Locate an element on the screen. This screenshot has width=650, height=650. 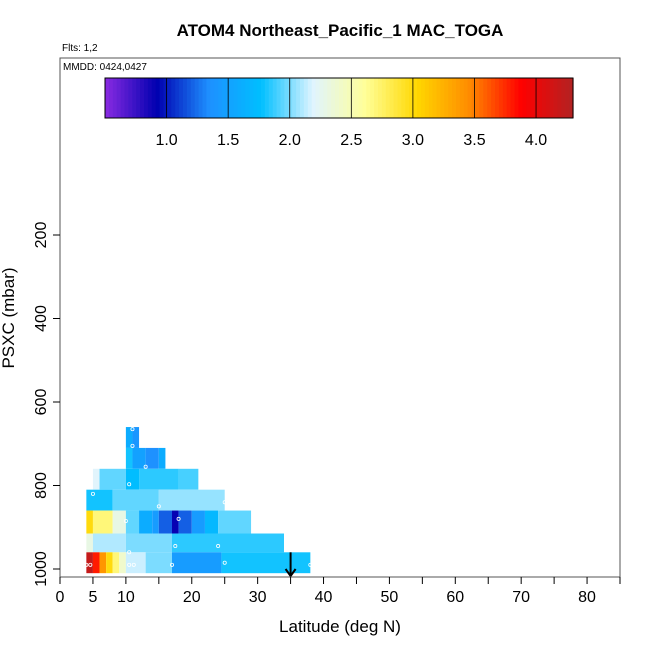
colorbar-frame is located at coordinates (339, 98).